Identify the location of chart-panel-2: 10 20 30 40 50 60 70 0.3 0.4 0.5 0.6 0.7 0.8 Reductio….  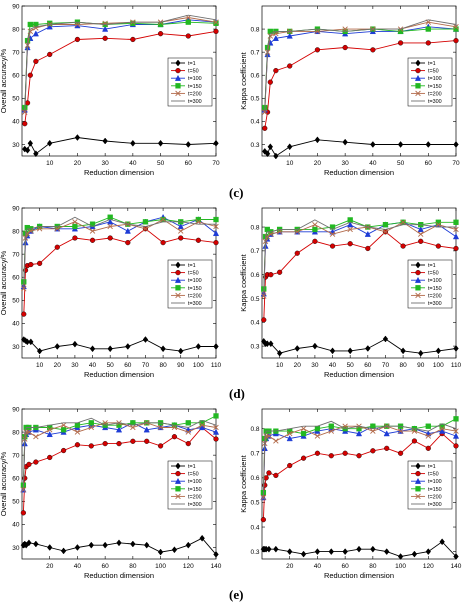
(349, 91).